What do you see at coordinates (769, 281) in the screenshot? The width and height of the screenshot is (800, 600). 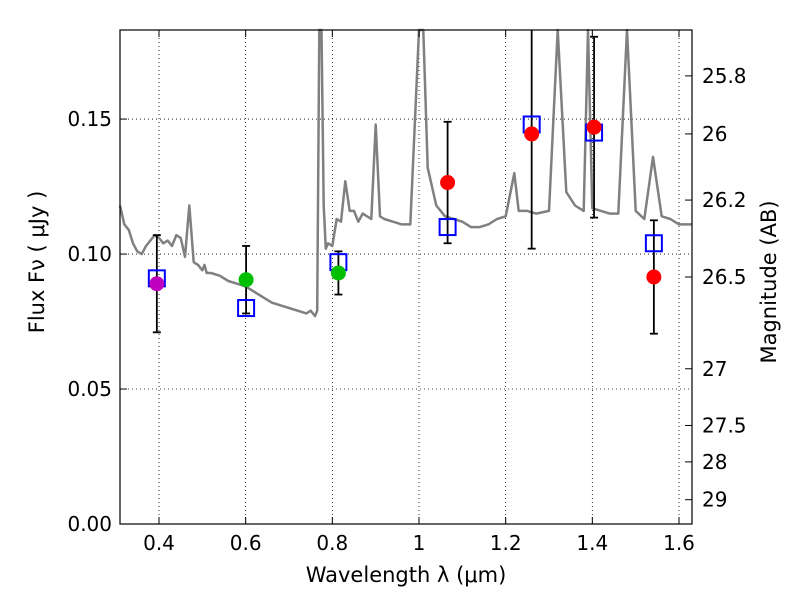 I see `y2-axis-label: Magnitude (AB)` at bounding box center [769, 281].